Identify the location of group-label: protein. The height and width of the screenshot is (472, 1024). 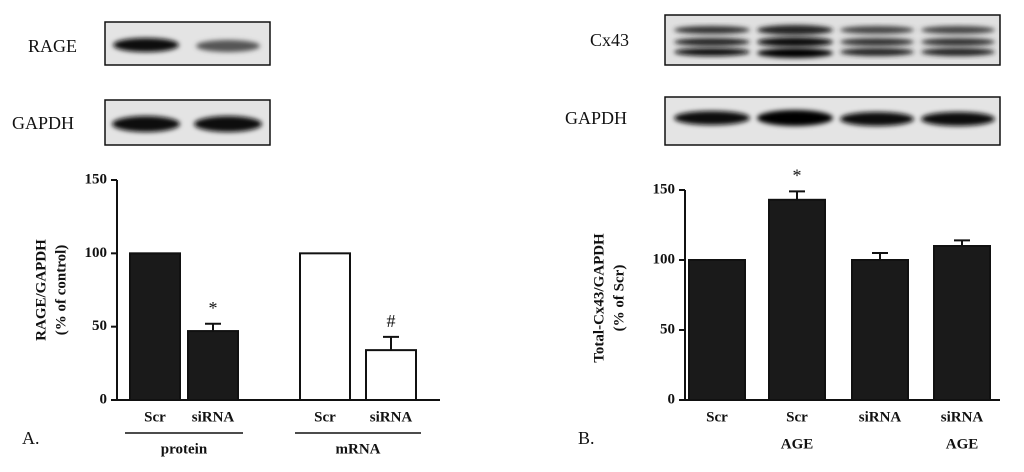
(184, 449).